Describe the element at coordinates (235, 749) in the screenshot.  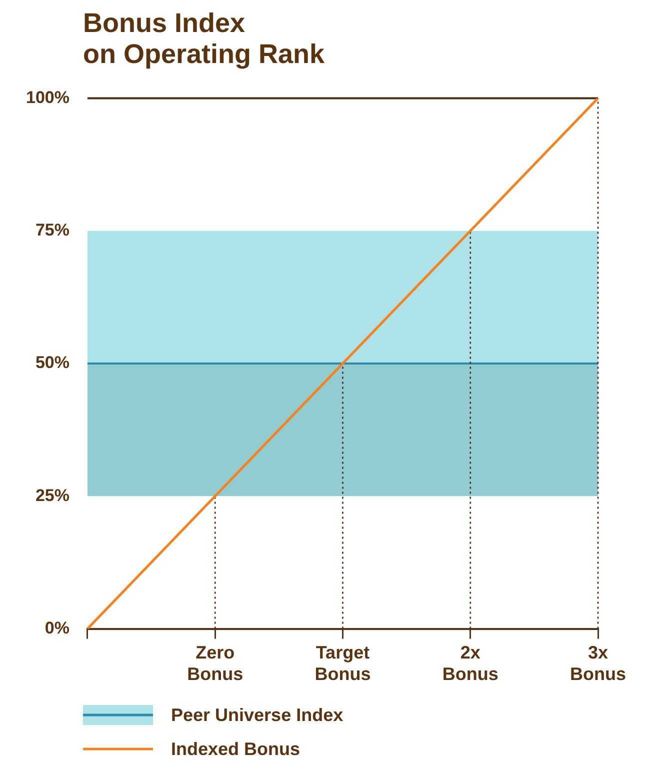
I see `legend-label: Indexed Bonus` at that location.